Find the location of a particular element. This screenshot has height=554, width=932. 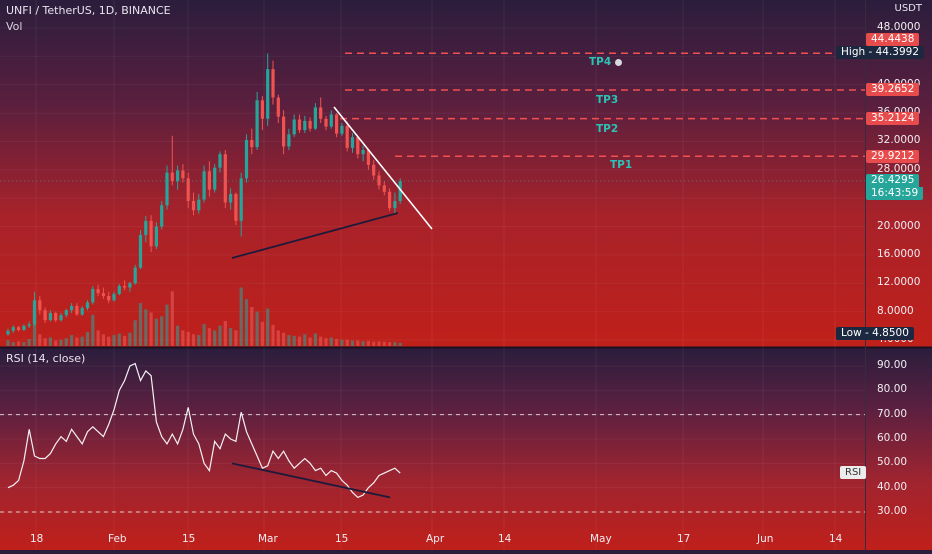

bar-countdown: 16:43:59 is located at coordinates (895, 193).